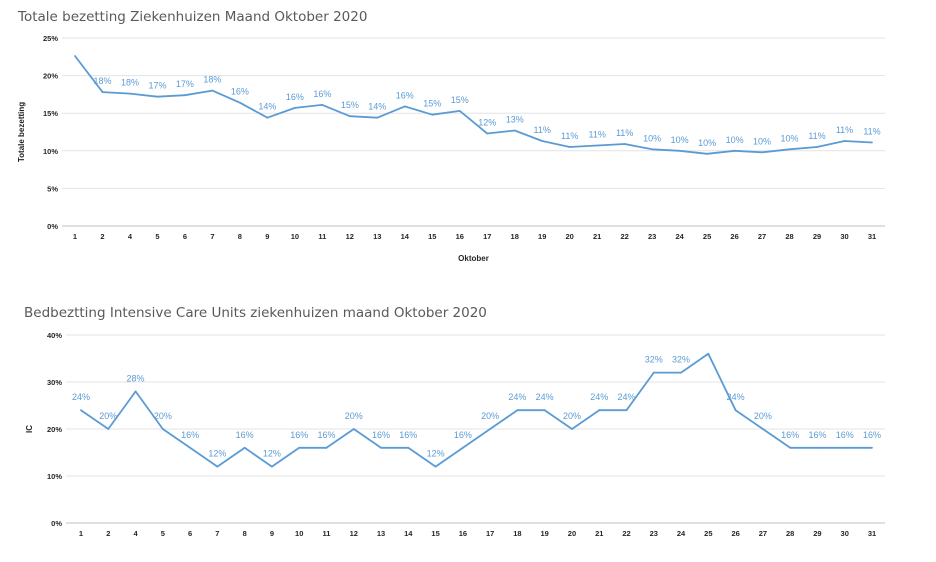 Image resolution: width=936 pixels, height=562 pixels. I want to click on chart1-xtick-label: 23, so click(652, 236).